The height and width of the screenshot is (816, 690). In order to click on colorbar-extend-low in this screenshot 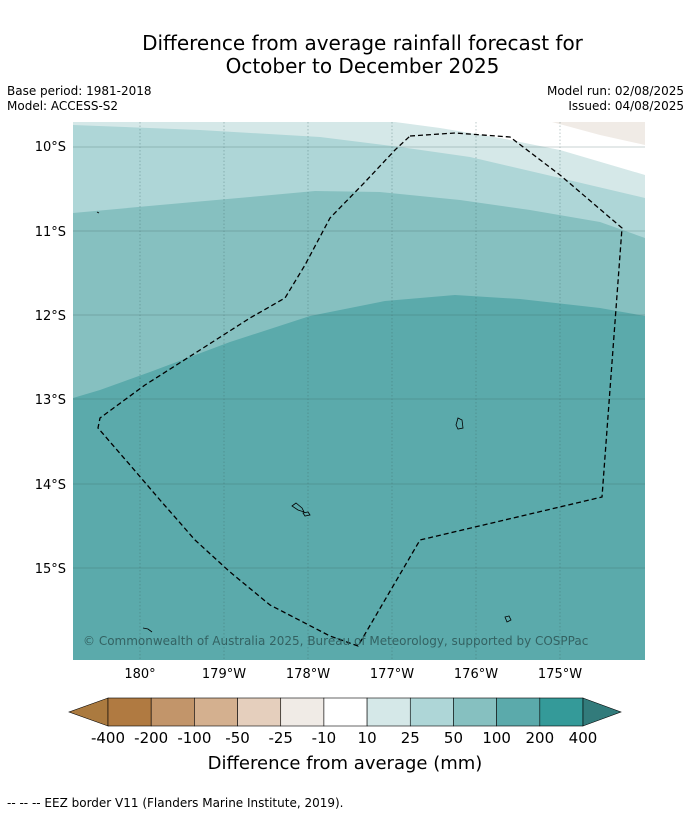, I will do `click(88, 712)`.